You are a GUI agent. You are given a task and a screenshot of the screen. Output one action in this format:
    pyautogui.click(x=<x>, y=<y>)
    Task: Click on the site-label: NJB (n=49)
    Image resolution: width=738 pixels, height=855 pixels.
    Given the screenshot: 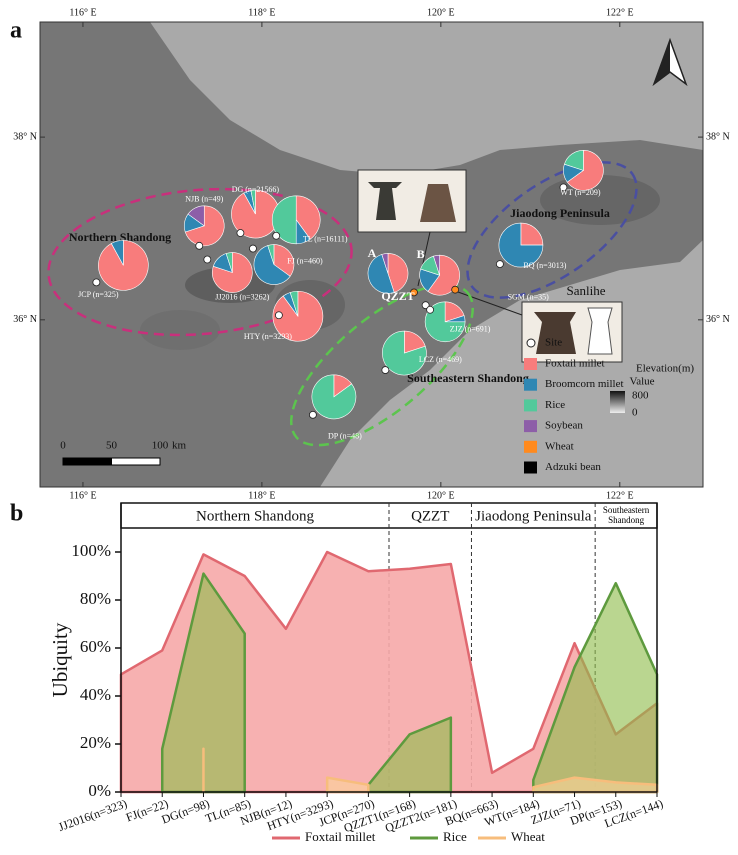 What is the action you would take?
    pyautogui.click(x=204, y=199)
    